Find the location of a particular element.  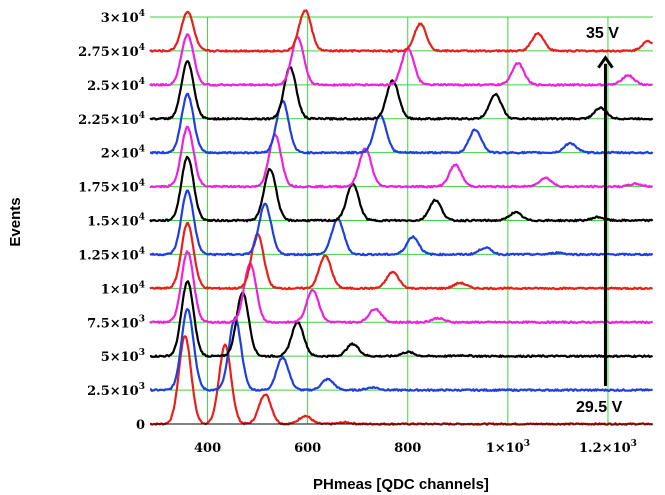

x-tick-label: 1×10³ is located at coordinates (508, 447).